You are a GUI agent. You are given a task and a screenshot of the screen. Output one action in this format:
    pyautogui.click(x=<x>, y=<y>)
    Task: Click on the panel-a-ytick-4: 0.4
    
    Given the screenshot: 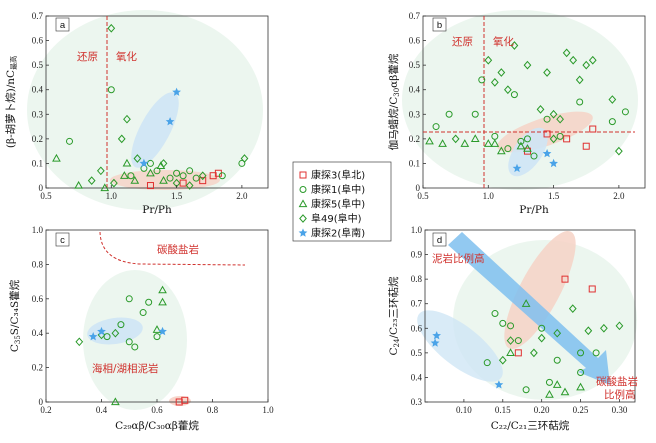 What is the action you would take?
    pyautogui.click(x=38, y=90)
    